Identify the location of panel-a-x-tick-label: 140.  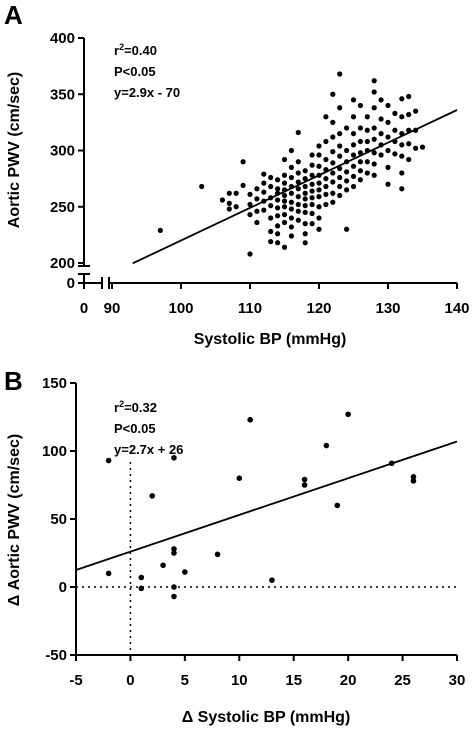
(456, 308).